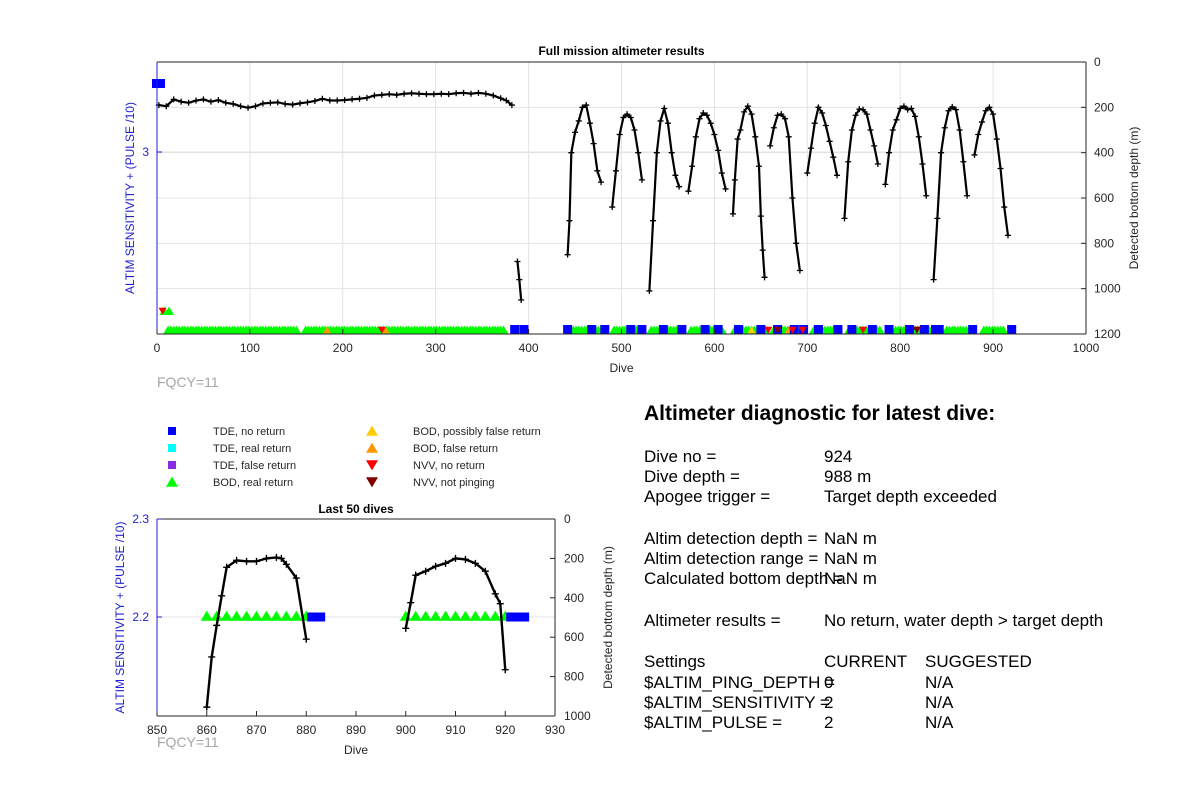  I want to click on setting-sensitivity-current: 2, so click(829, 702).